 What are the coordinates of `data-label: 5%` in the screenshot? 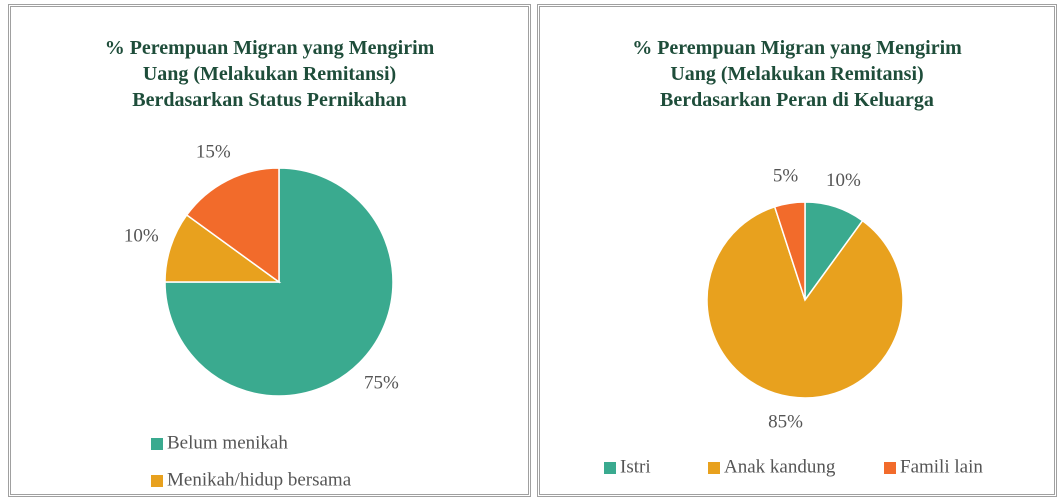 It's located at (786, 175).